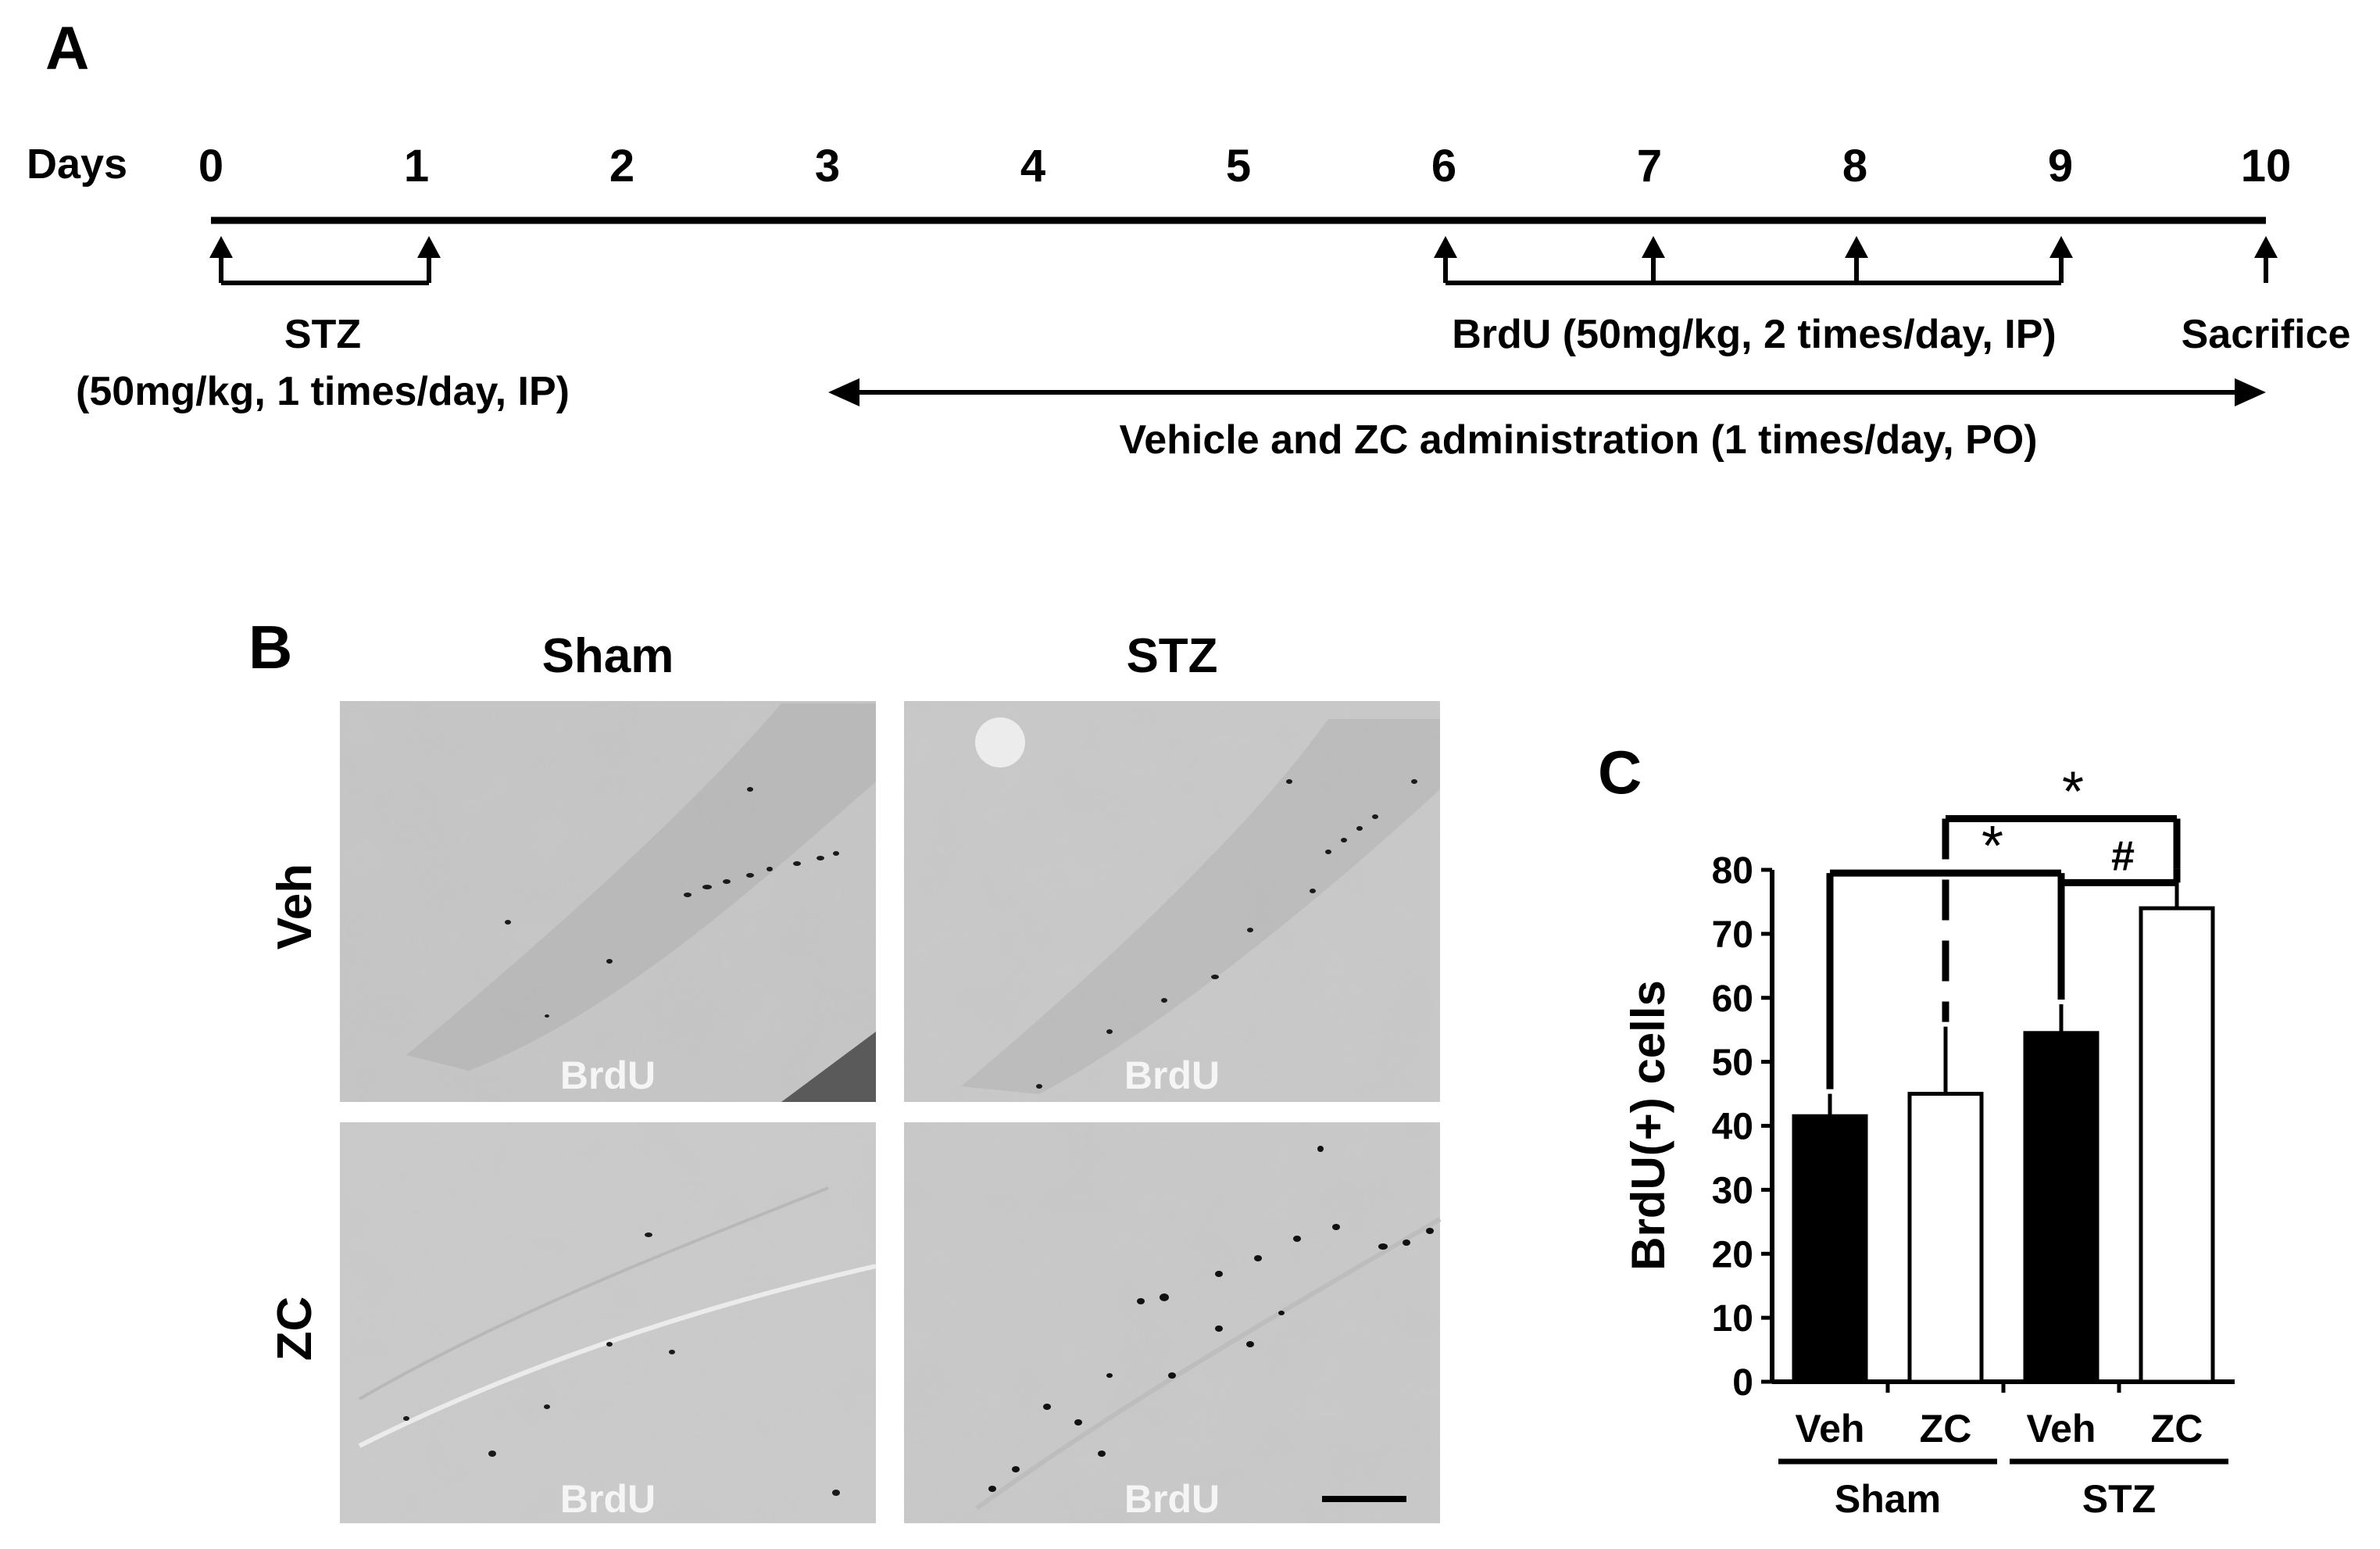 The image size is (2380, 1549). What do you see at coordinates (77, 164) in the screenshot?
I see `days-label: Days` at bounding box center [77, 164].